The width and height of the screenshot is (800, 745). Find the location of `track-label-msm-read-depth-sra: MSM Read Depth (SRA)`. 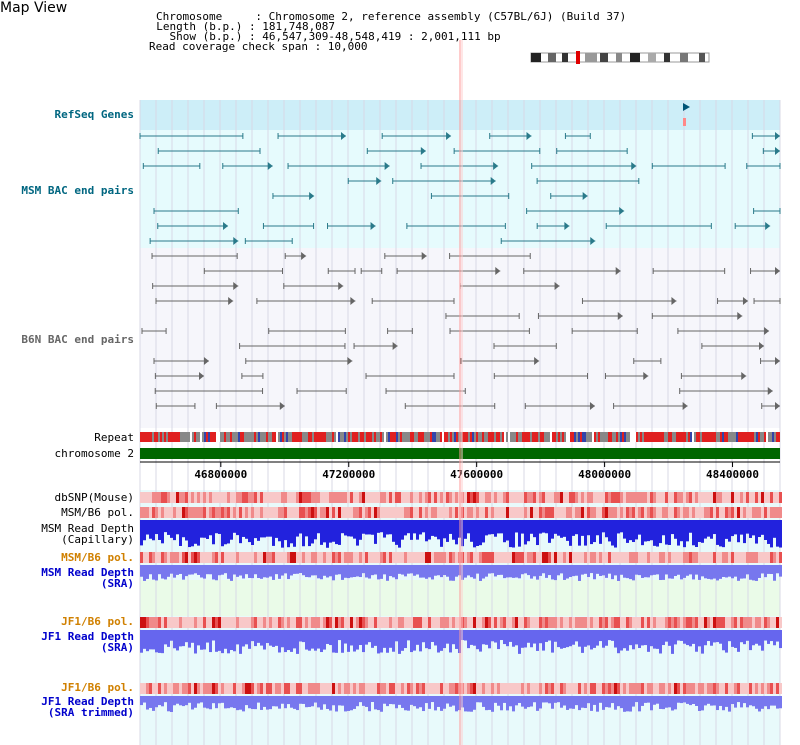

track-label-msm-read-depth-sra: MSM Read Depth (SRA) is located at coordinates (87, 578).